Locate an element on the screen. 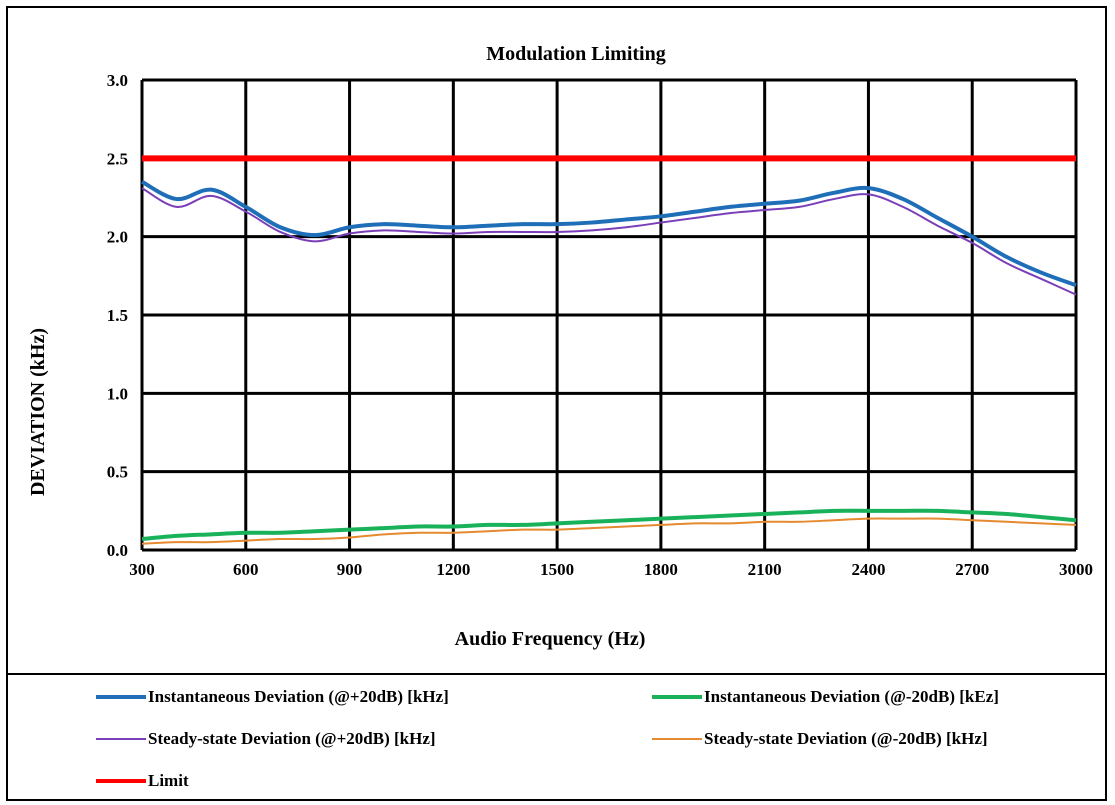  x-tick-label-2700: 2700 is located at coordinates (972, 569).